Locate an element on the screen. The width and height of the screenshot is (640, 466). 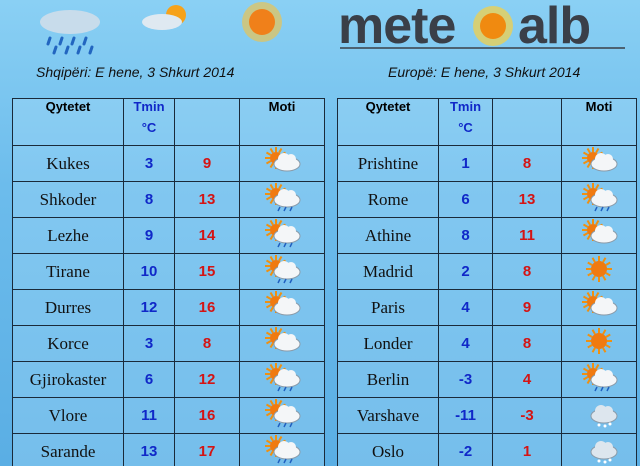
header-cell: Qytetet is located at coordinates (388, 122).